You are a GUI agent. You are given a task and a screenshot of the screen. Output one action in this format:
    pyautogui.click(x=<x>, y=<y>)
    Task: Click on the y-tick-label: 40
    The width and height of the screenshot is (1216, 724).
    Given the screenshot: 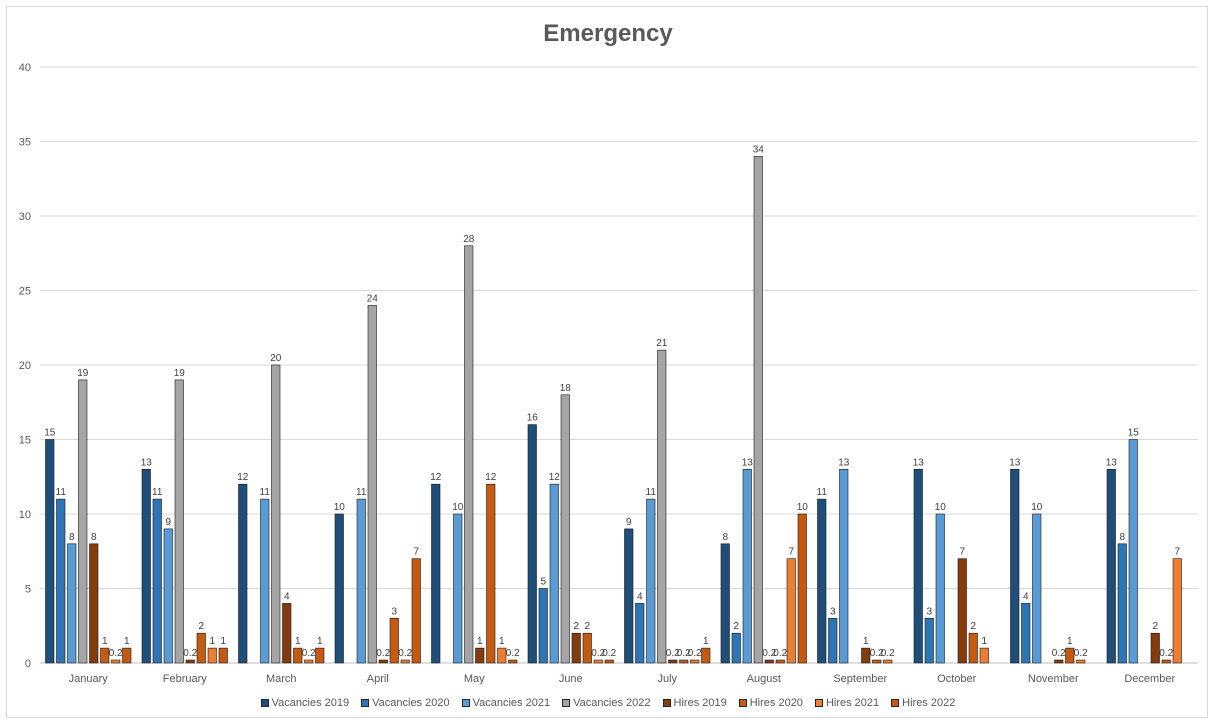 What is the action you would take?
    pyautogui.click(x=25, y=68)
    